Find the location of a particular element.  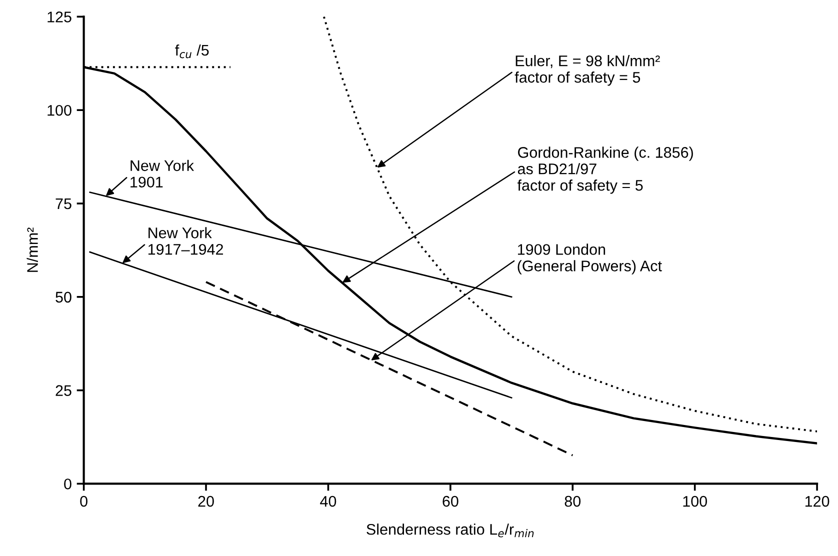

y-tick-label: 75 is located at coordinates (64, 204).